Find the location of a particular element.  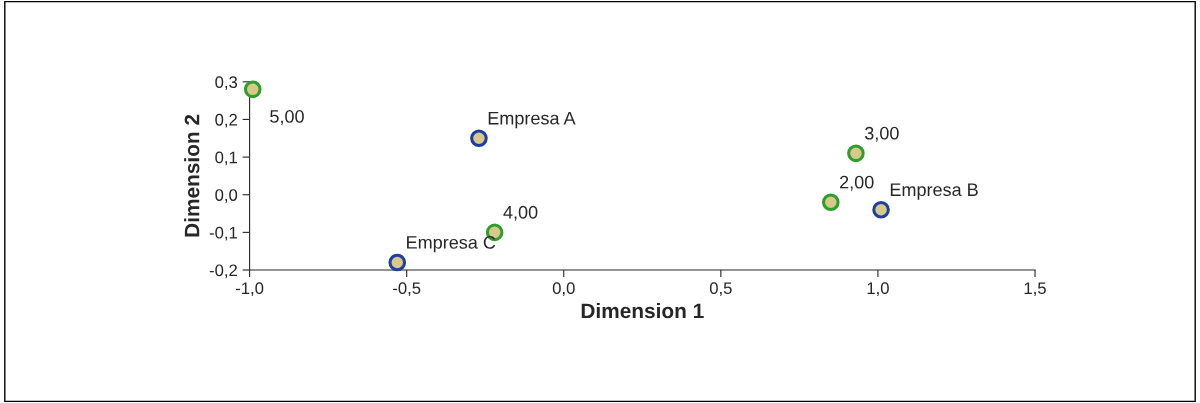

x-tick-label: 0,5 is located at coordinates (720, 289).